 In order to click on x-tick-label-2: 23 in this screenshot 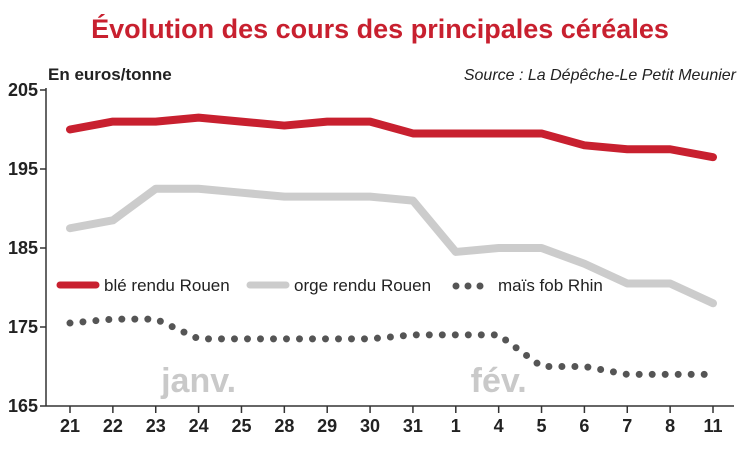, I will do `click(156, 426)`.